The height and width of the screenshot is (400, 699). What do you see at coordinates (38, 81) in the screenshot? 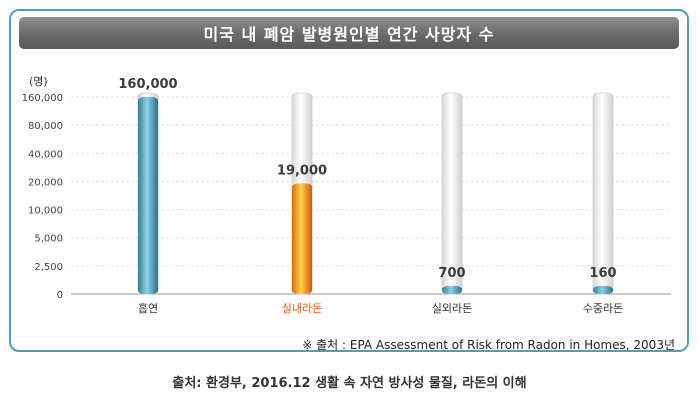
I see `y-axis-label: (명)` at bounding box center [38, 81].